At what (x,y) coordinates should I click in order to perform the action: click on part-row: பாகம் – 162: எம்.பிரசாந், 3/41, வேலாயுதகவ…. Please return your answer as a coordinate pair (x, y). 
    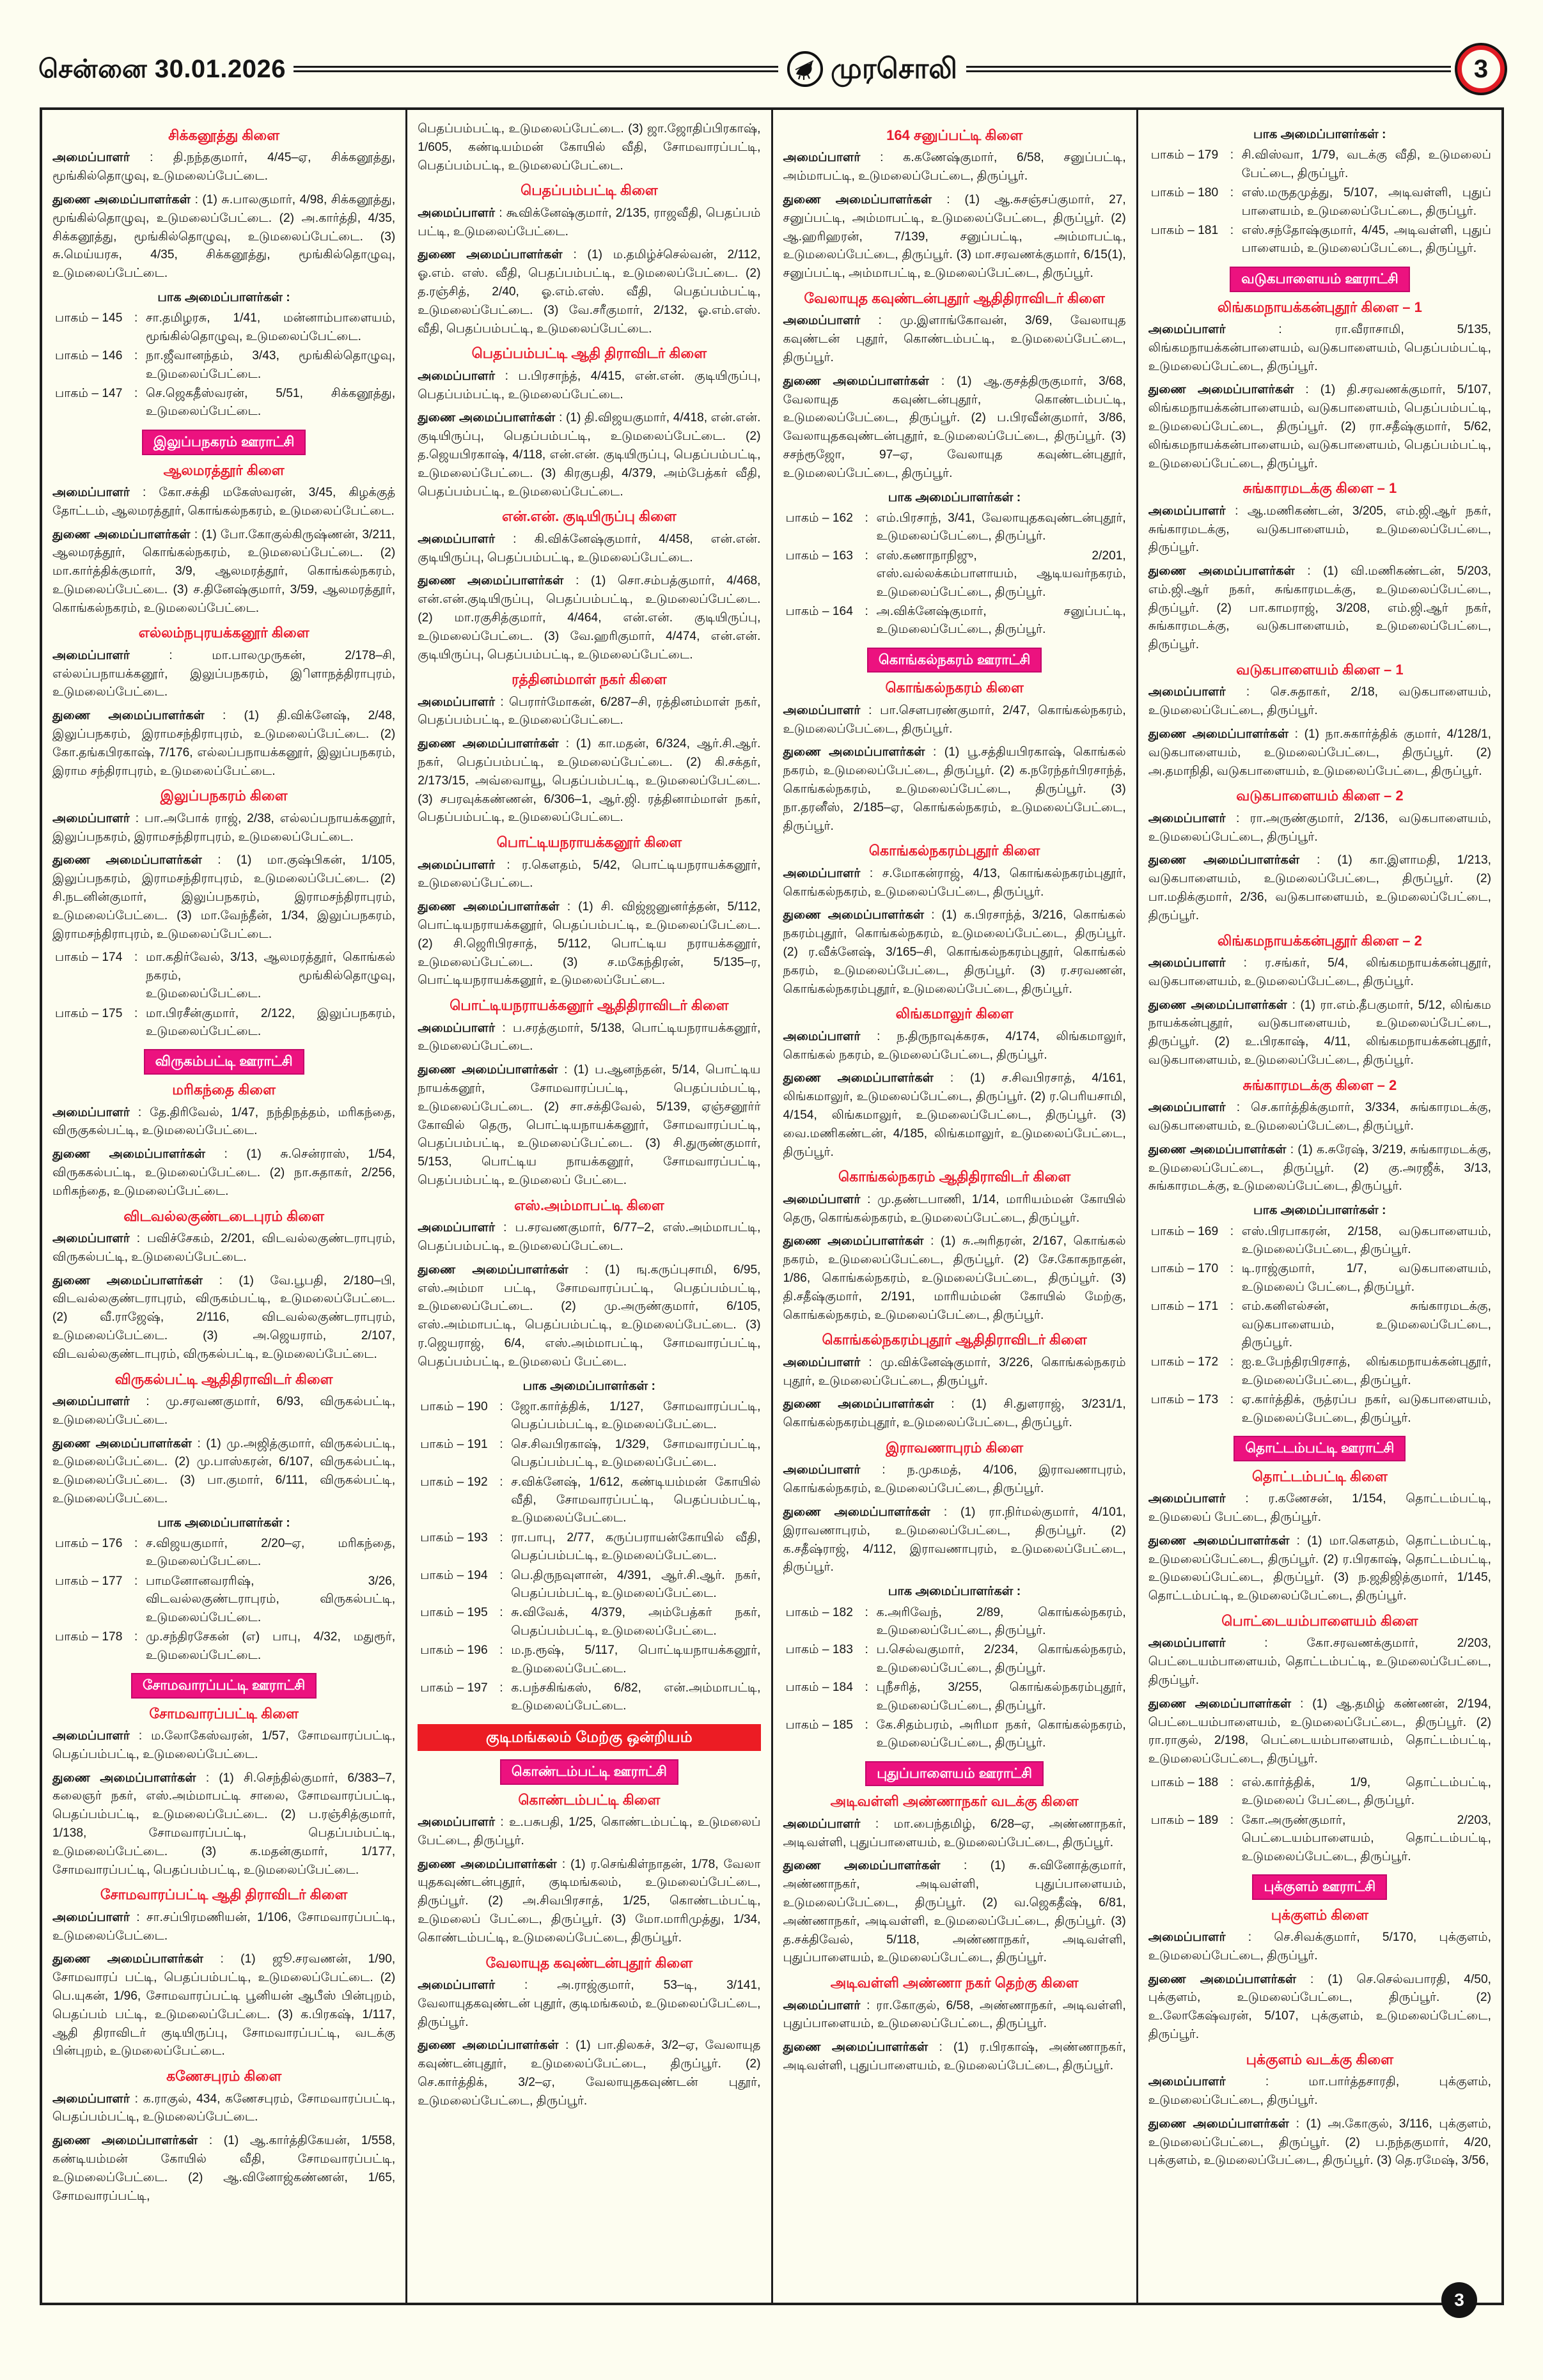
    Looking at the image, I should click on (954, 527).